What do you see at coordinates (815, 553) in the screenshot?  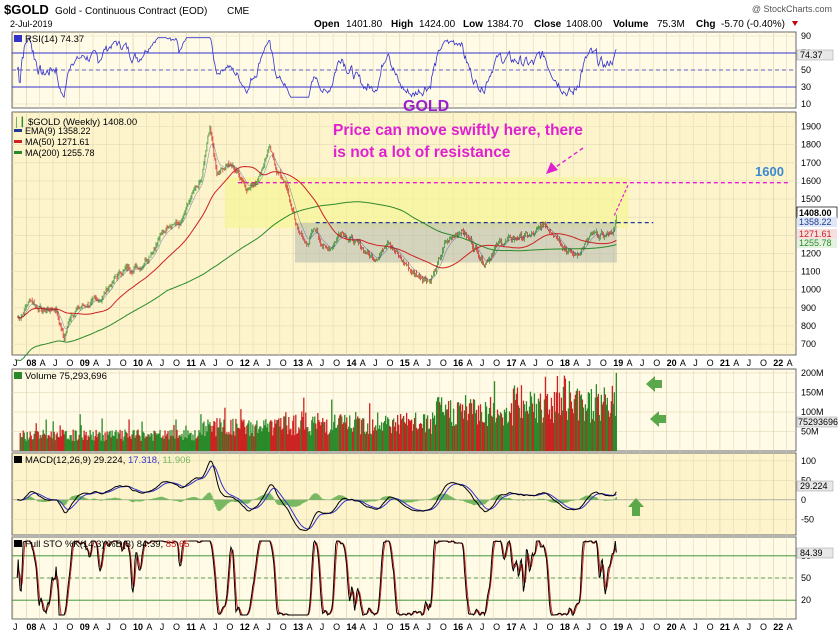 I see `stochastic-axis-value: 84.39` at bounding box center [815, 553].